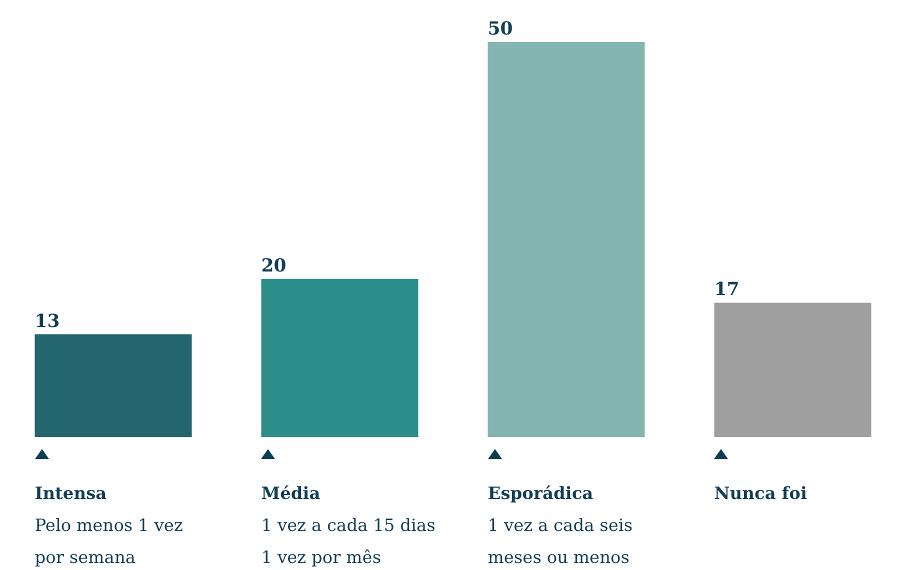  I want to click on x-tick-label: Intensa Pelo menos 1 vez por semana, so click(108, 526).